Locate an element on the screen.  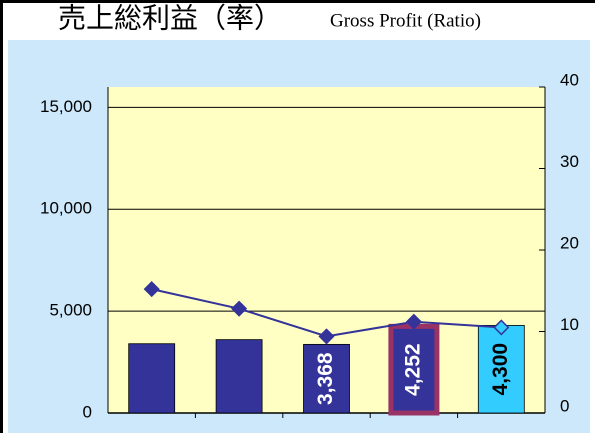
value-label: 4,300 is located at coordinates (500, 369).